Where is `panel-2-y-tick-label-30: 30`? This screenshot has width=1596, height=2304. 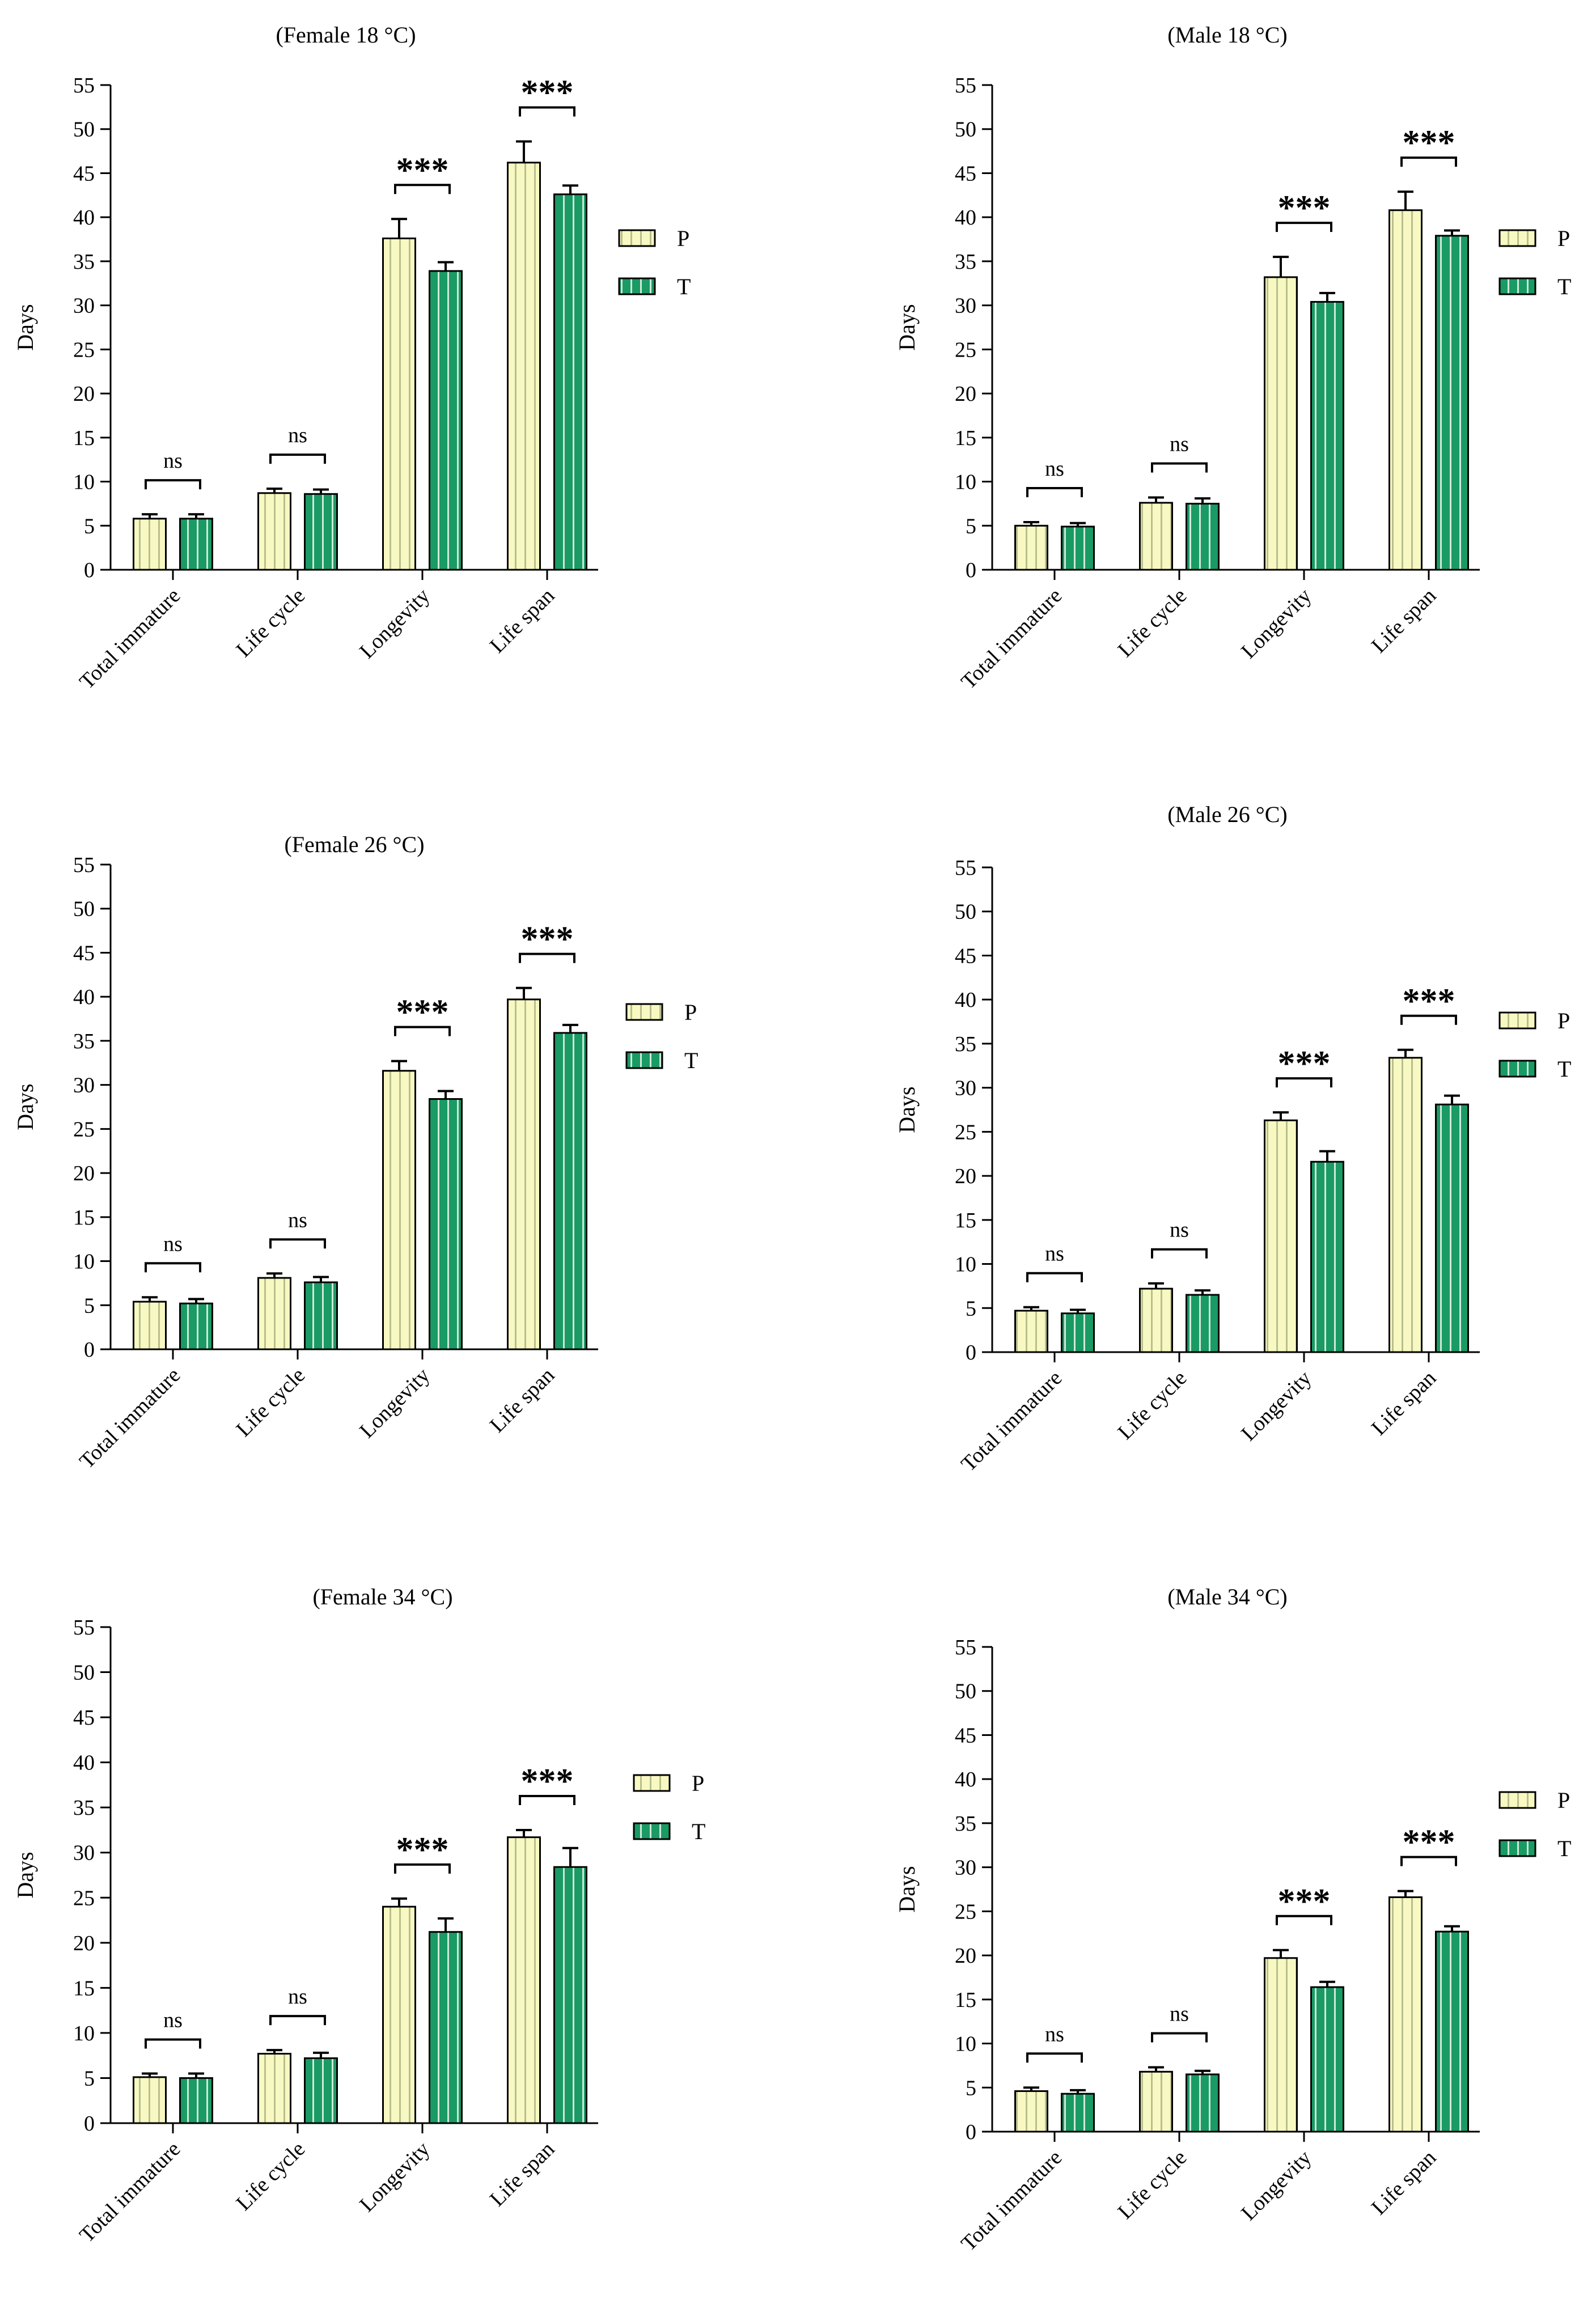 panel-2-y-tick-label-30: 30 is located at coordinates (965, 306).